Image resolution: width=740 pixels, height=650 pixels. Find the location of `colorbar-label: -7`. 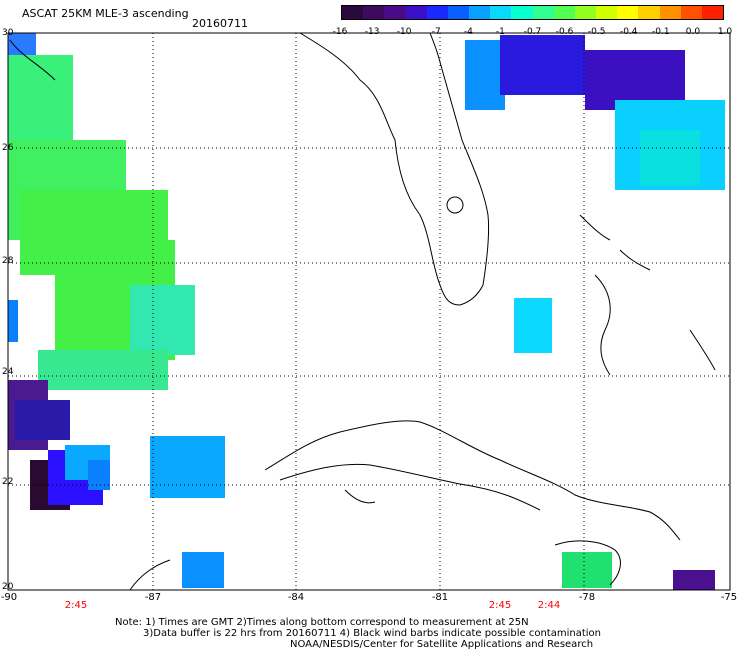

colorbar-label: -7 is located at coordinates (436, 32).